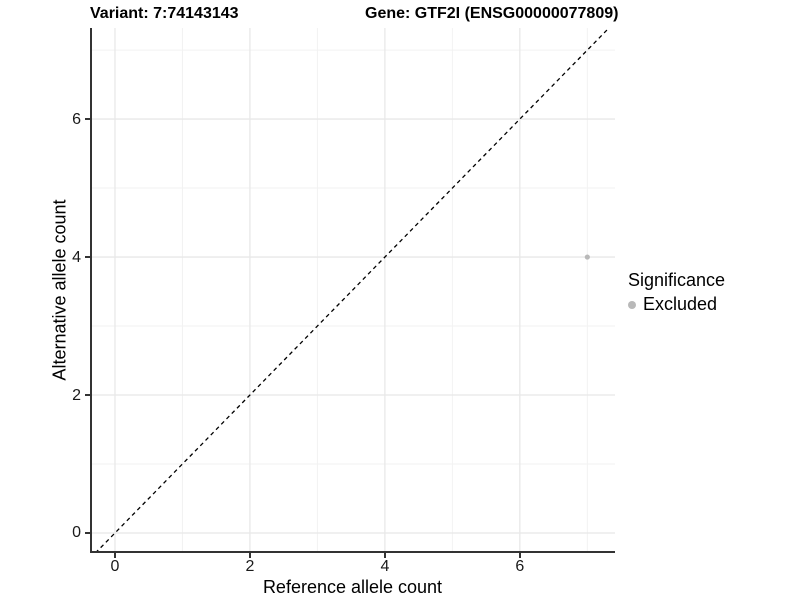 The height and width of the screenshot is (600, 800). I want to click on legend-item-excluded: Excluded, so click(676, 304).